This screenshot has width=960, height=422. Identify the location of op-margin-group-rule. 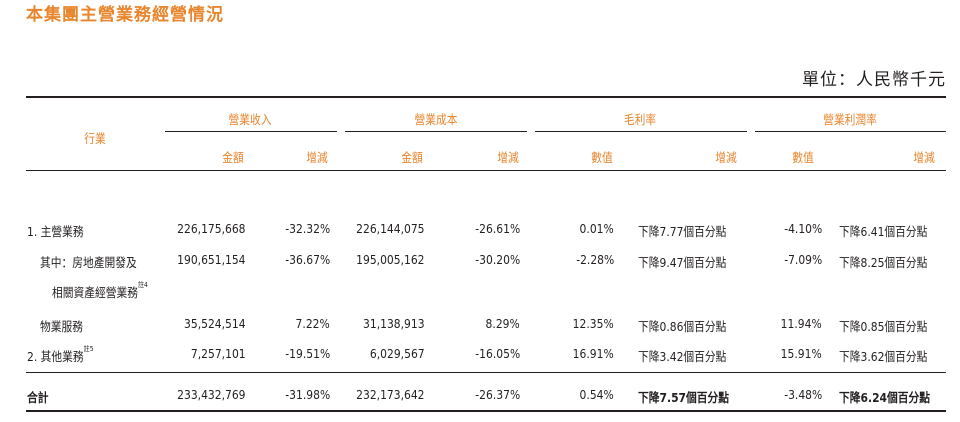
(850, 131).